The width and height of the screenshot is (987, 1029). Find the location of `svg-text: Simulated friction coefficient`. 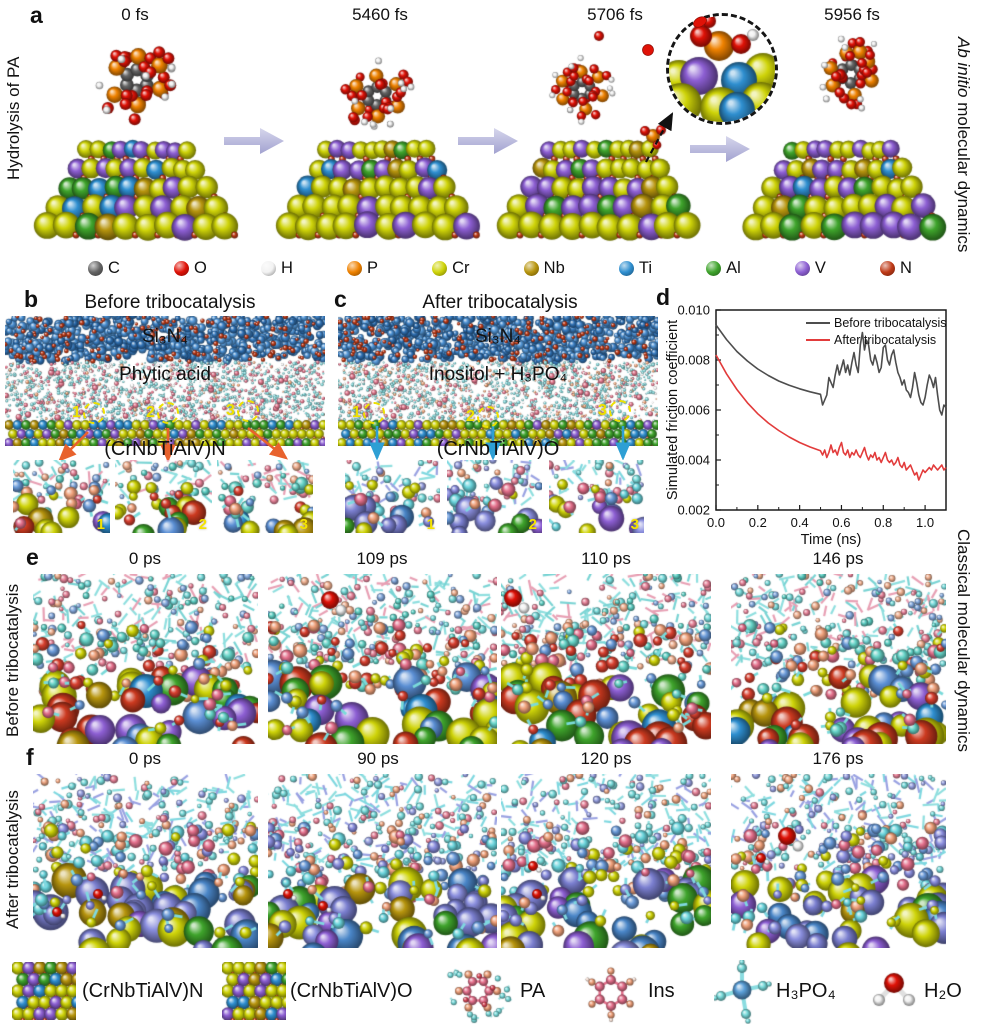

svg-text: Simulated friction coefficient is located at coordinates (673, 410).